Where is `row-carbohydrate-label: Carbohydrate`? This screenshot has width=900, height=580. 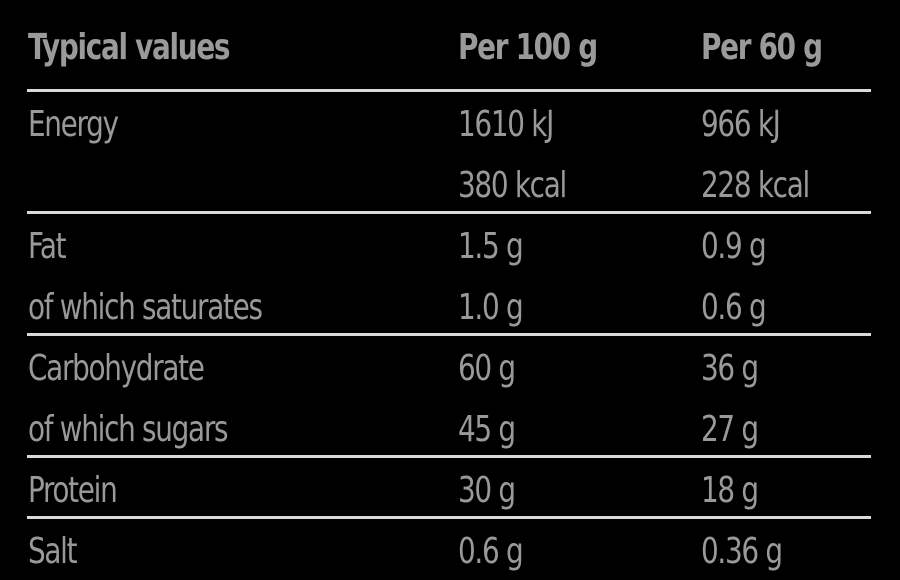
row-carbohydrate-label: Carbohydrate is located at coordinates (116, 368).